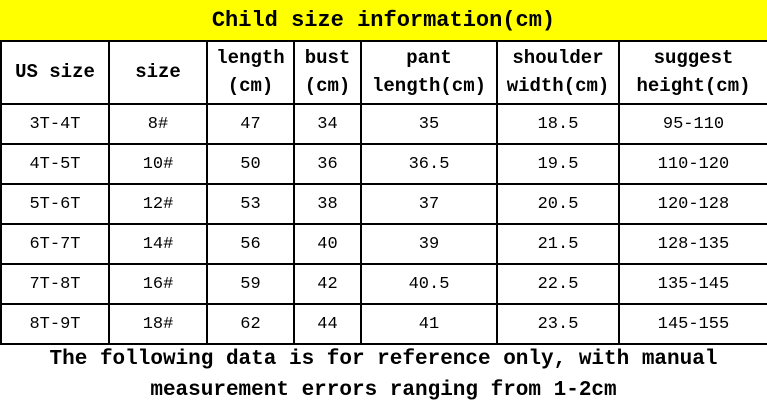 The image size is (767, 406). Describe the element at coordinates (55, 164) in the screenshot. I see `cell-us-size: 4T-5T` at that location.